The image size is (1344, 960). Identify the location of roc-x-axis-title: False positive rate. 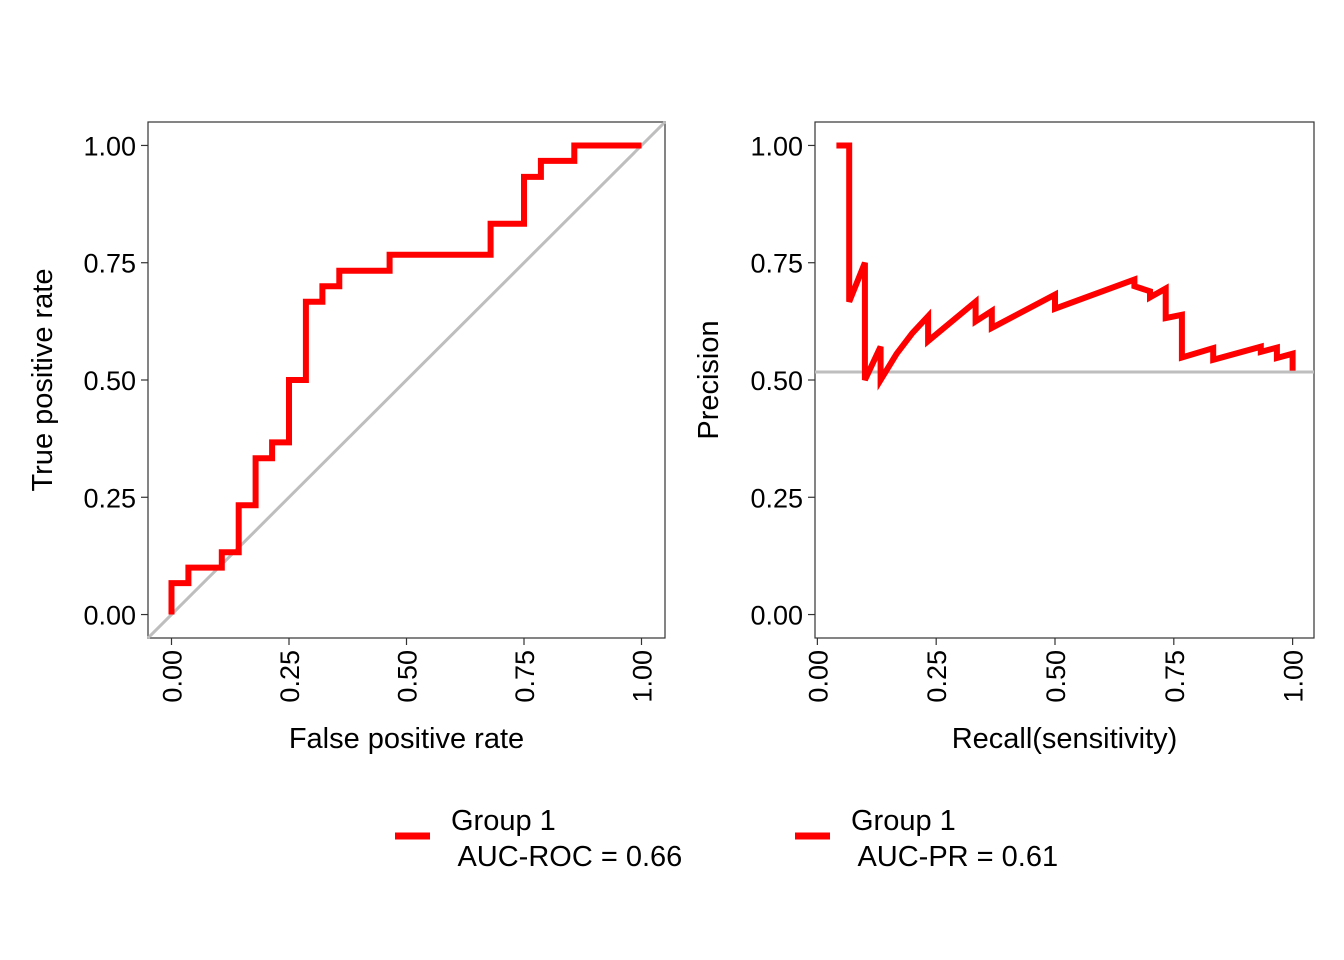
(406, 739).